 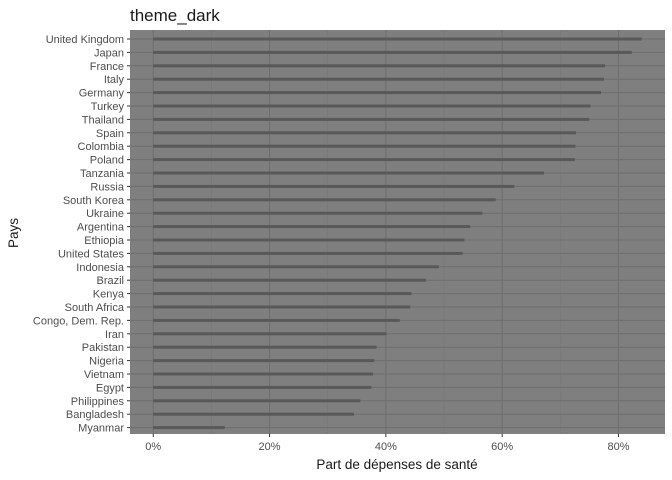 What do you see at coordinates (104, 241) in the screenshot?
I see `y-tick-label: Ethiopia` at bounding box center [104, 241].